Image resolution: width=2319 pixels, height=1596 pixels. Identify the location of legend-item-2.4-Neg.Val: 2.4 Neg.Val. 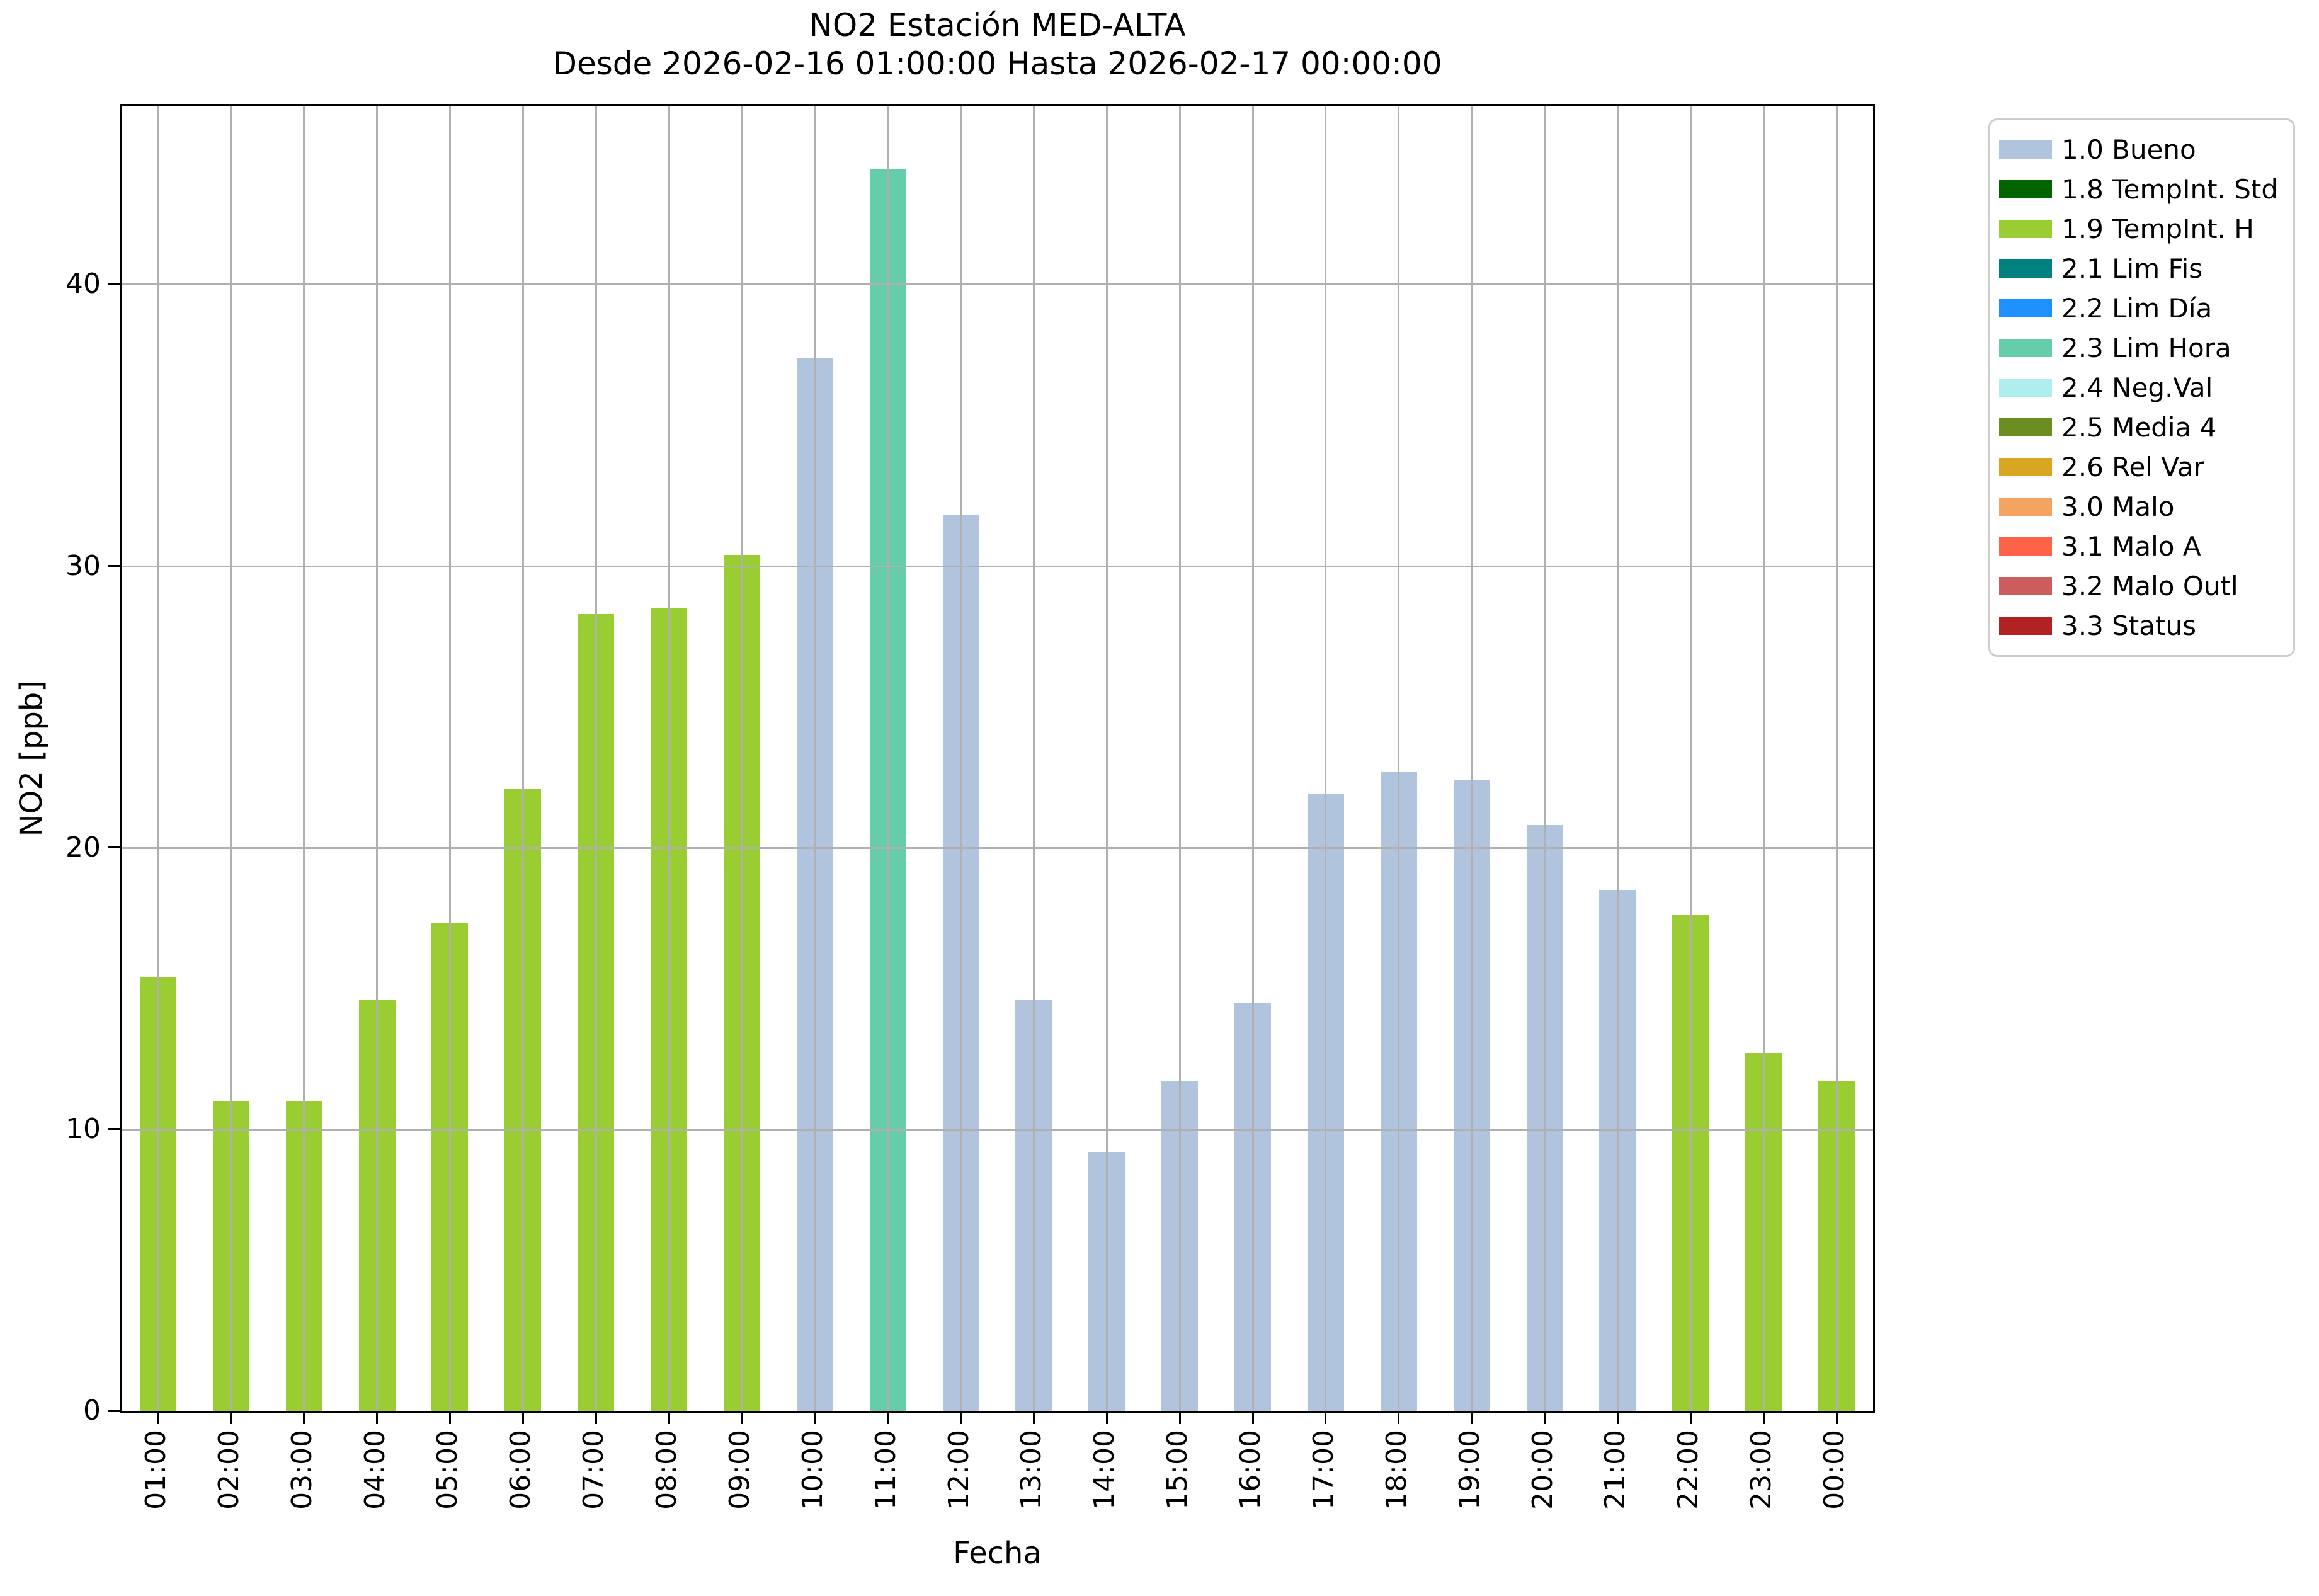
(2141, 388).